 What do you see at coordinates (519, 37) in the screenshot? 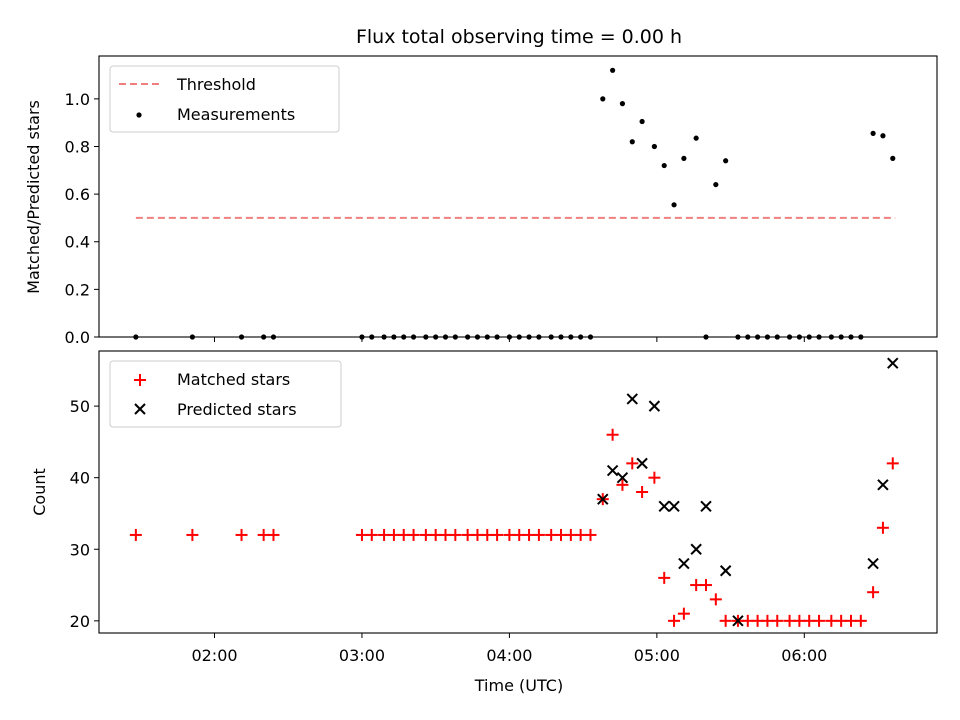
I see `top-panel-title: Flux total observing time = 0.00 h` at bounding box center [519, 37].